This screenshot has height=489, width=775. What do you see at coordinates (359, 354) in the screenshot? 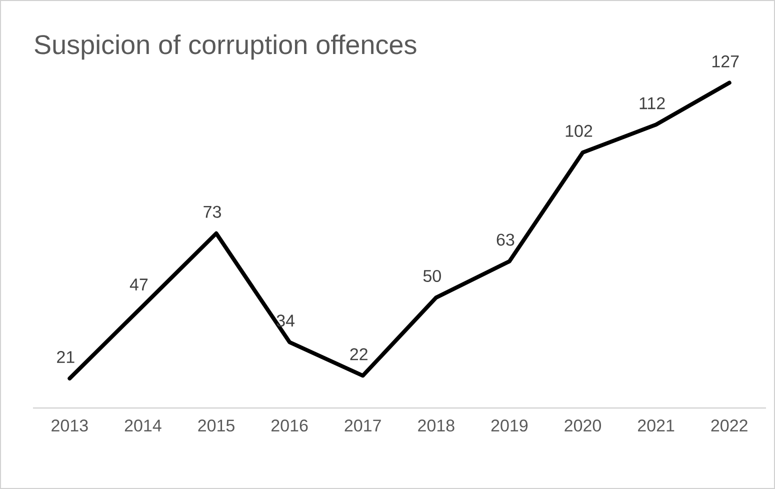
I see `data-label: 22` at bounding box center [359, 354].